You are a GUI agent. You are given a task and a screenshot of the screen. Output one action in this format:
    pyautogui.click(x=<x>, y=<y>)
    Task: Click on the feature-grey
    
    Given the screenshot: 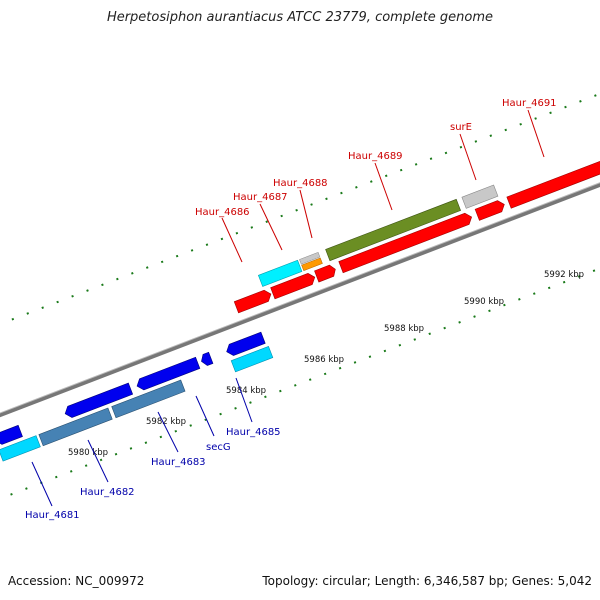 What is the action you would take?
    pyautogui.click(x=480, y=196)
    